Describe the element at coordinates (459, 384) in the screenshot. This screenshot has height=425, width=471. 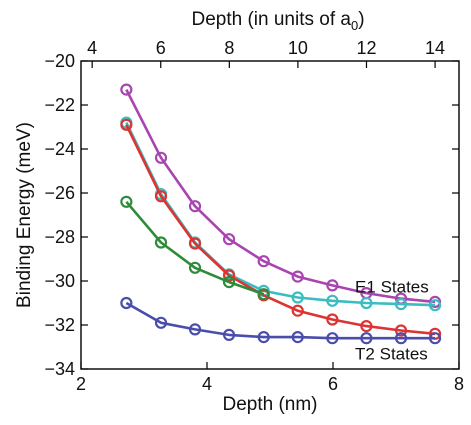
I see `x-tick-label-3: 8` at that location.